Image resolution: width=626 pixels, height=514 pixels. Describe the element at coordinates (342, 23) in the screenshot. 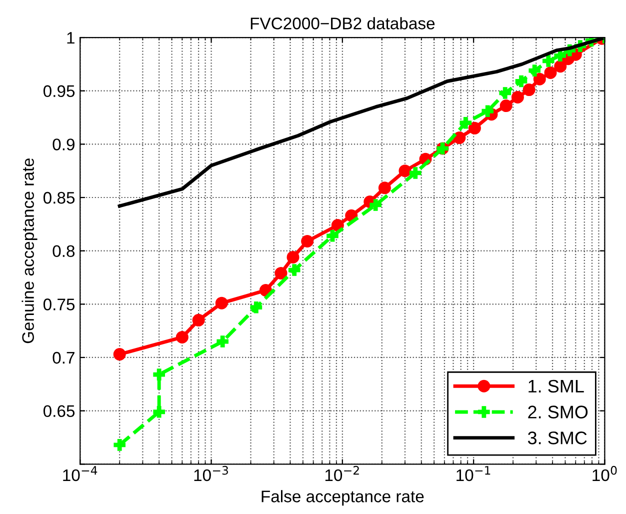

I see `chart-title: FVC2000−DB2 database` at that location.